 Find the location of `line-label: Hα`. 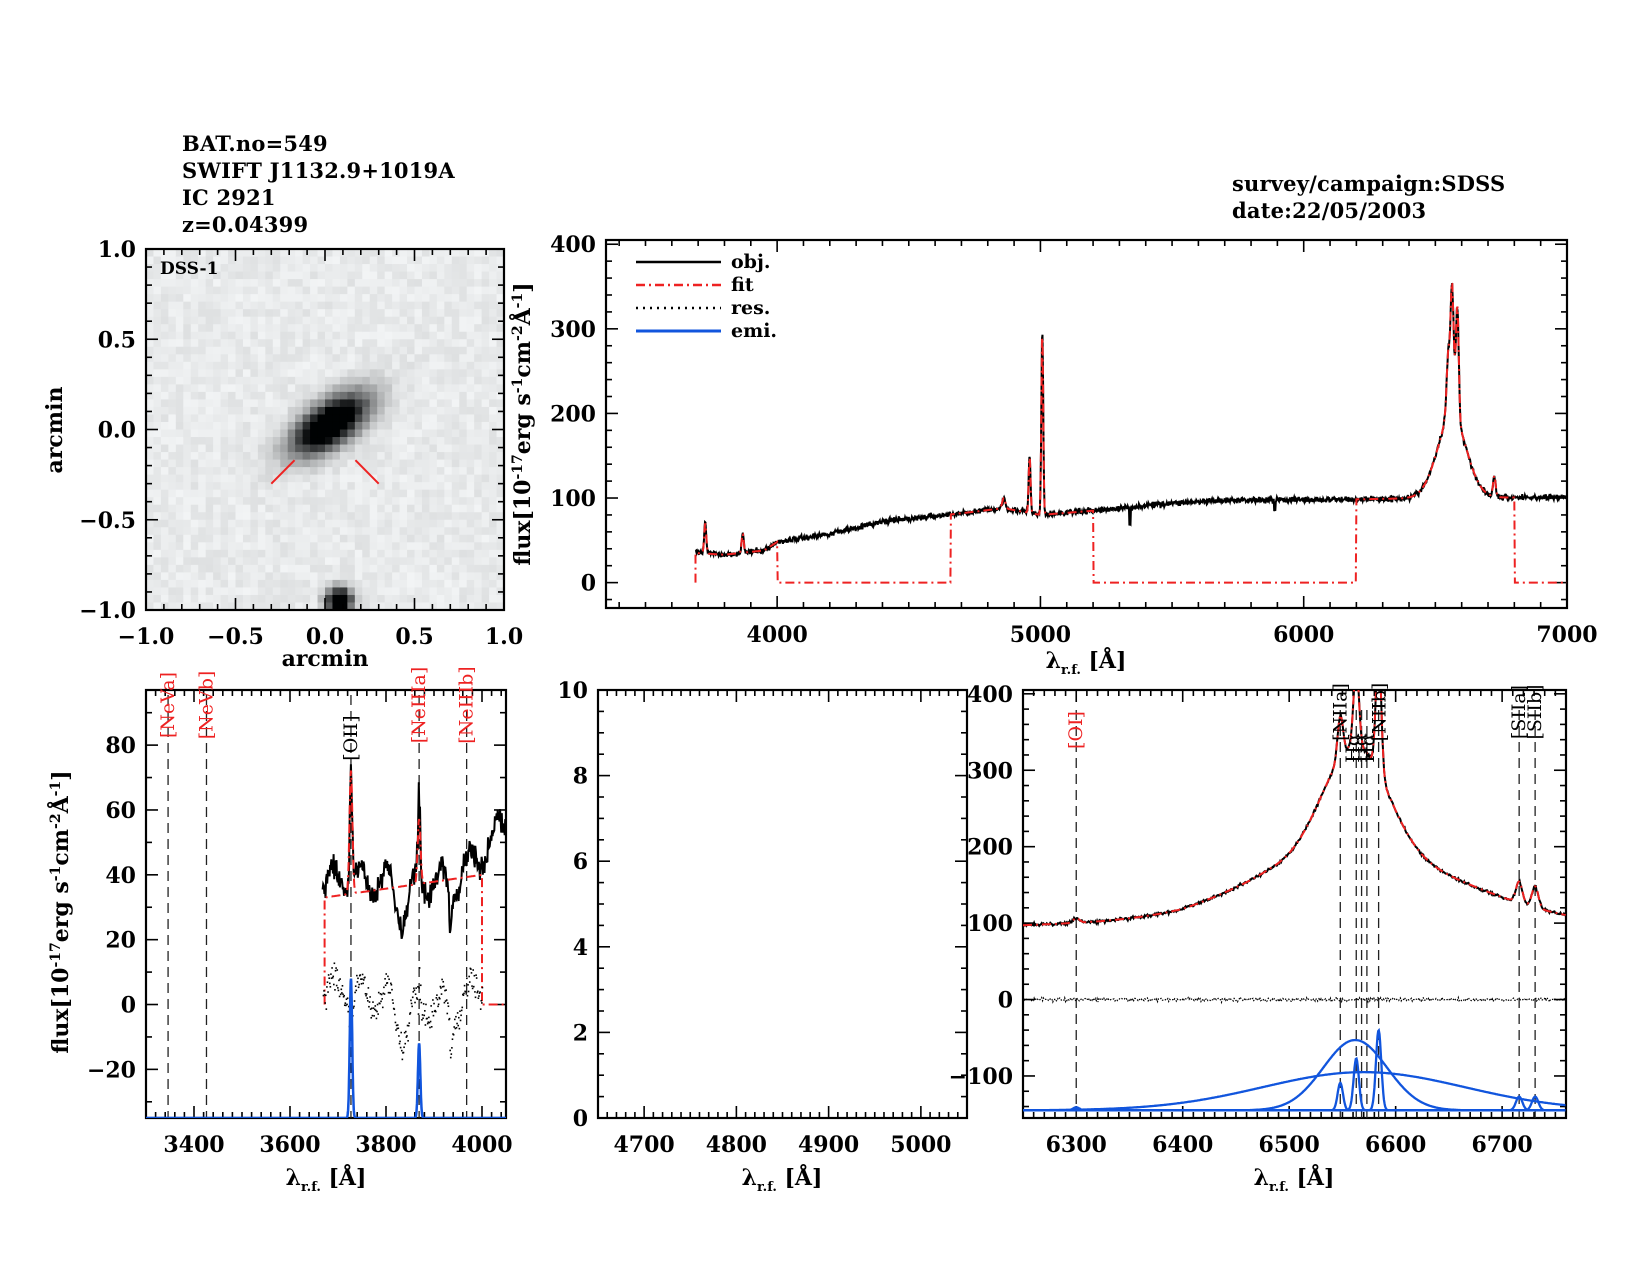

line-label: Hα is located at coordinates (1353, 748).